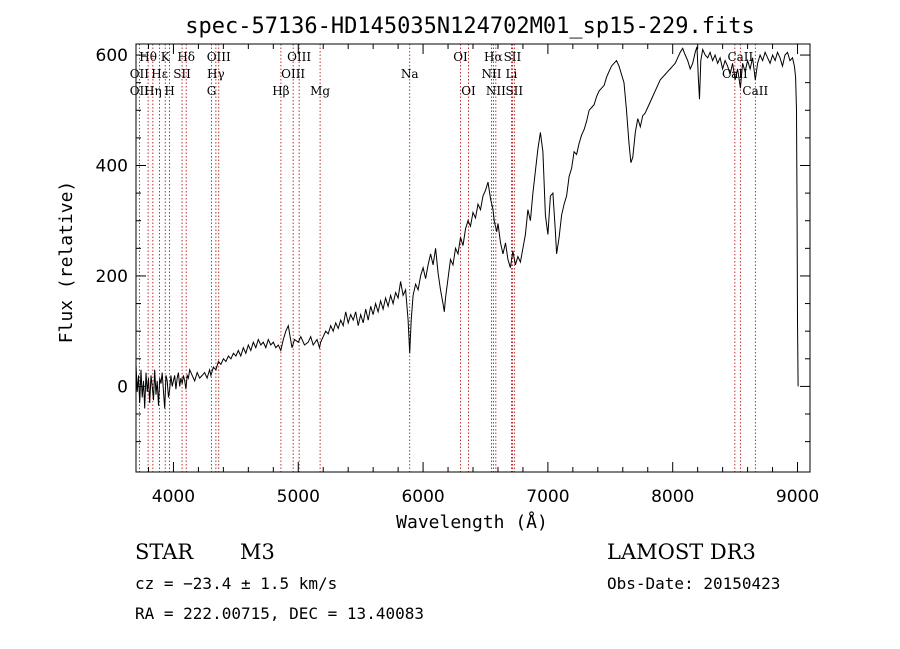 This screenshot has height=649, width=900. Describe the element at coordinates (112, 56) in the screenshot. I see `y-tick-label: 600` at that location.